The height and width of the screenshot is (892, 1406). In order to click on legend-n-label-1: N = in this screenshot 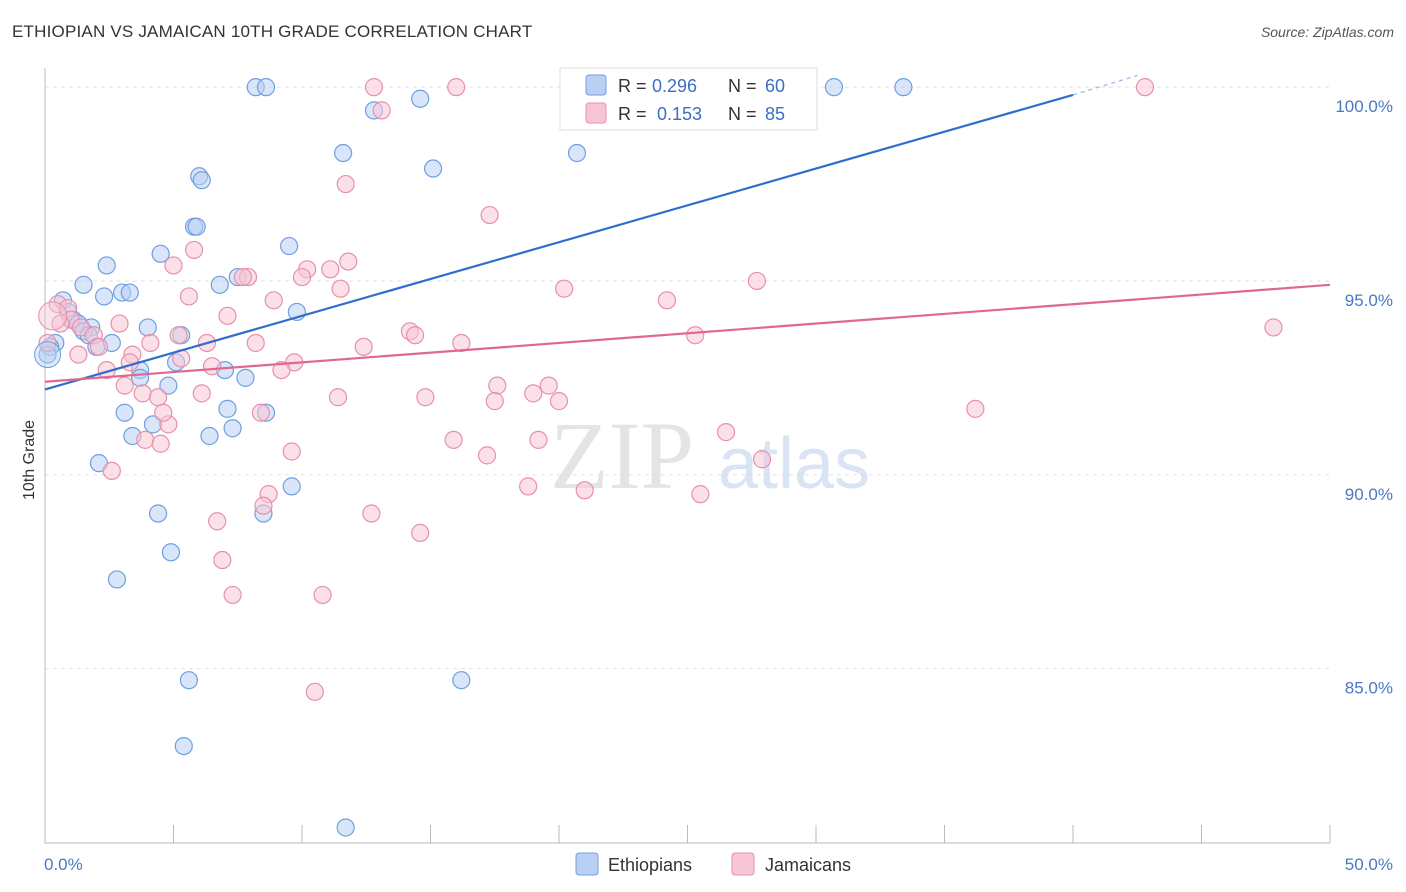, I will do `click(742, 86)`.